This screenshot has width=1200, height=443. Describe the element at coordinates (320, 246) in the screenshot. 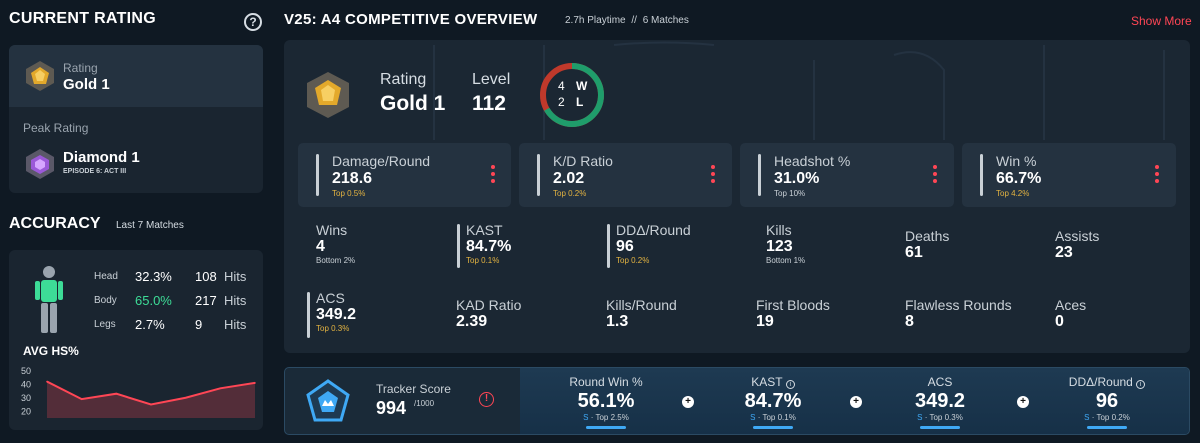

I see `stat-value: 4` at that location.